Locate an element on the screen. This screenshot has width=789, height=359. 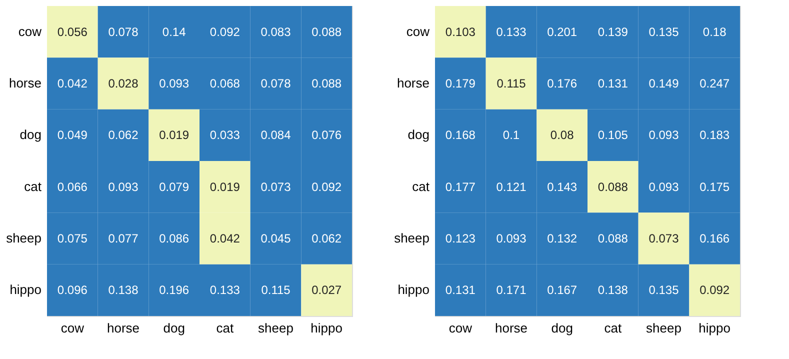
data-label: 0.049 is located at coordinates (72, 135).